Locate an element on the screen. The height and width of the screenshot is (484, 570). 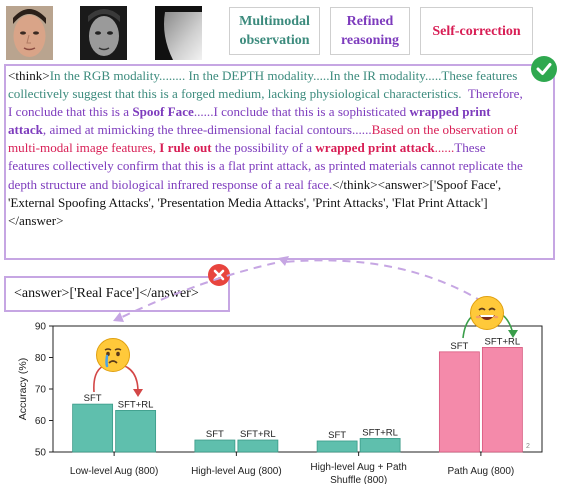
corner-mark: 2 is located at coordinates (528, 446).